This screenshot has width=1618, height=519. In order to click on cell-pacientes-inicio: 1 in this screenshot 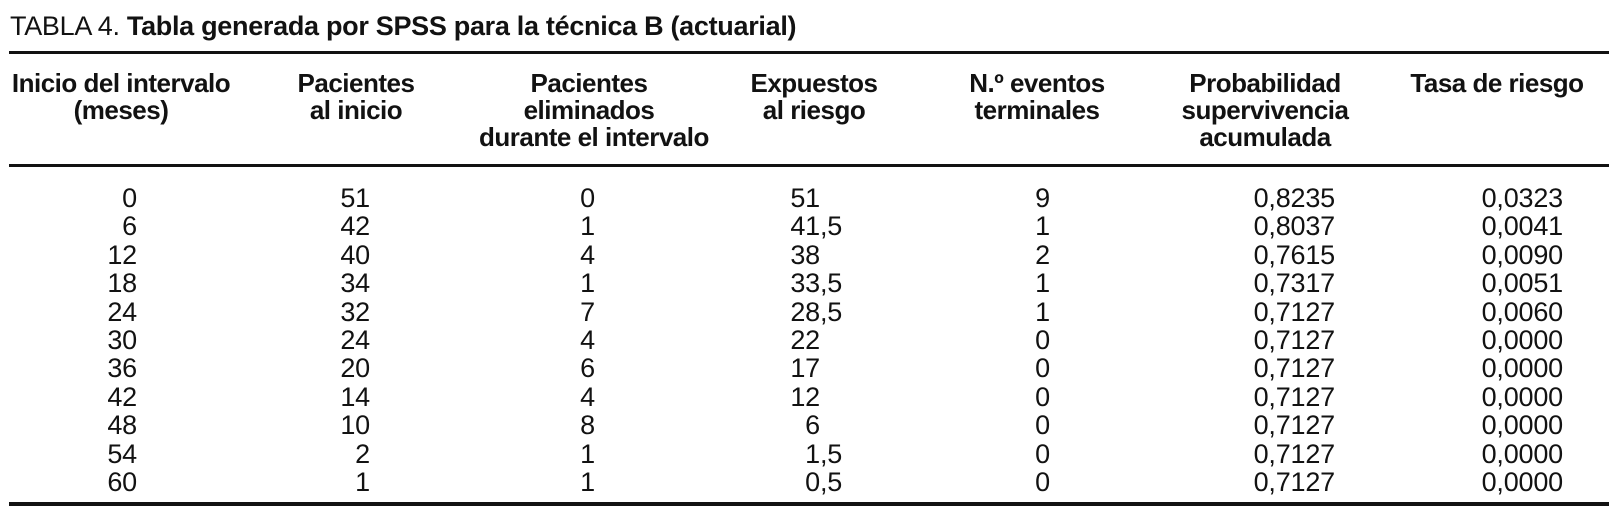, I will do `click(362, 481)`.